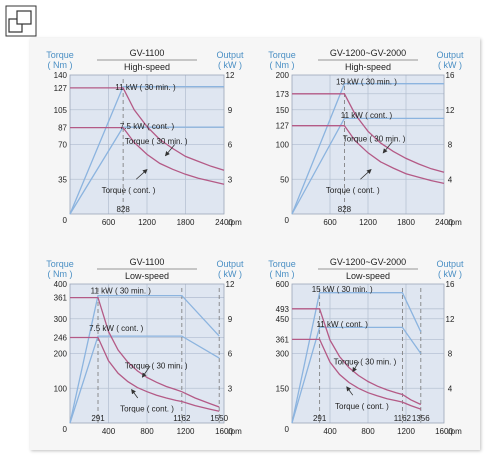  What do you see at coordinates (60, 65) in the screenshot?
I see `left-axis-unit: ( Nm )` at bounding box center [60, 65].